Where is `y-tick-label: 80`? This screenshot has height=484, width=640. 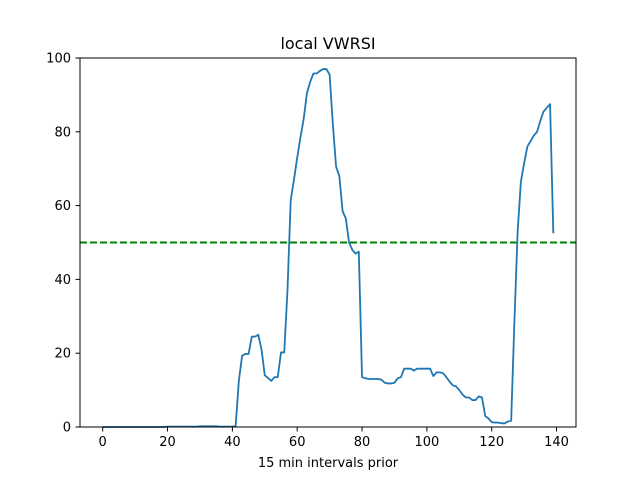
y-tick-label: 80 is located at coordinates (62, 132).